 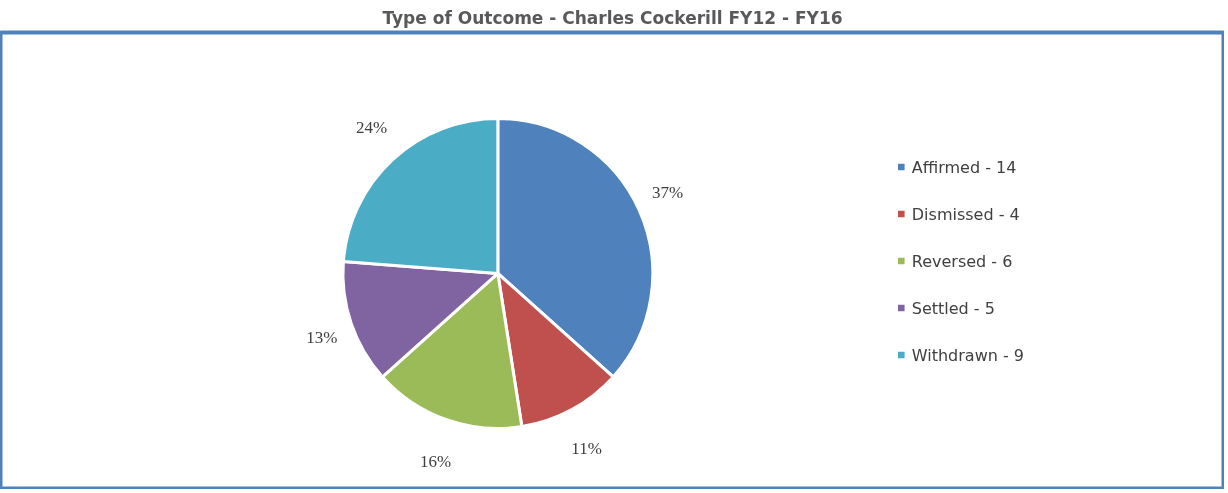 What do you see at coordinates (586, 449) in the screenshot?
I see `data-label: 11%` at bounding box center [586, 449].